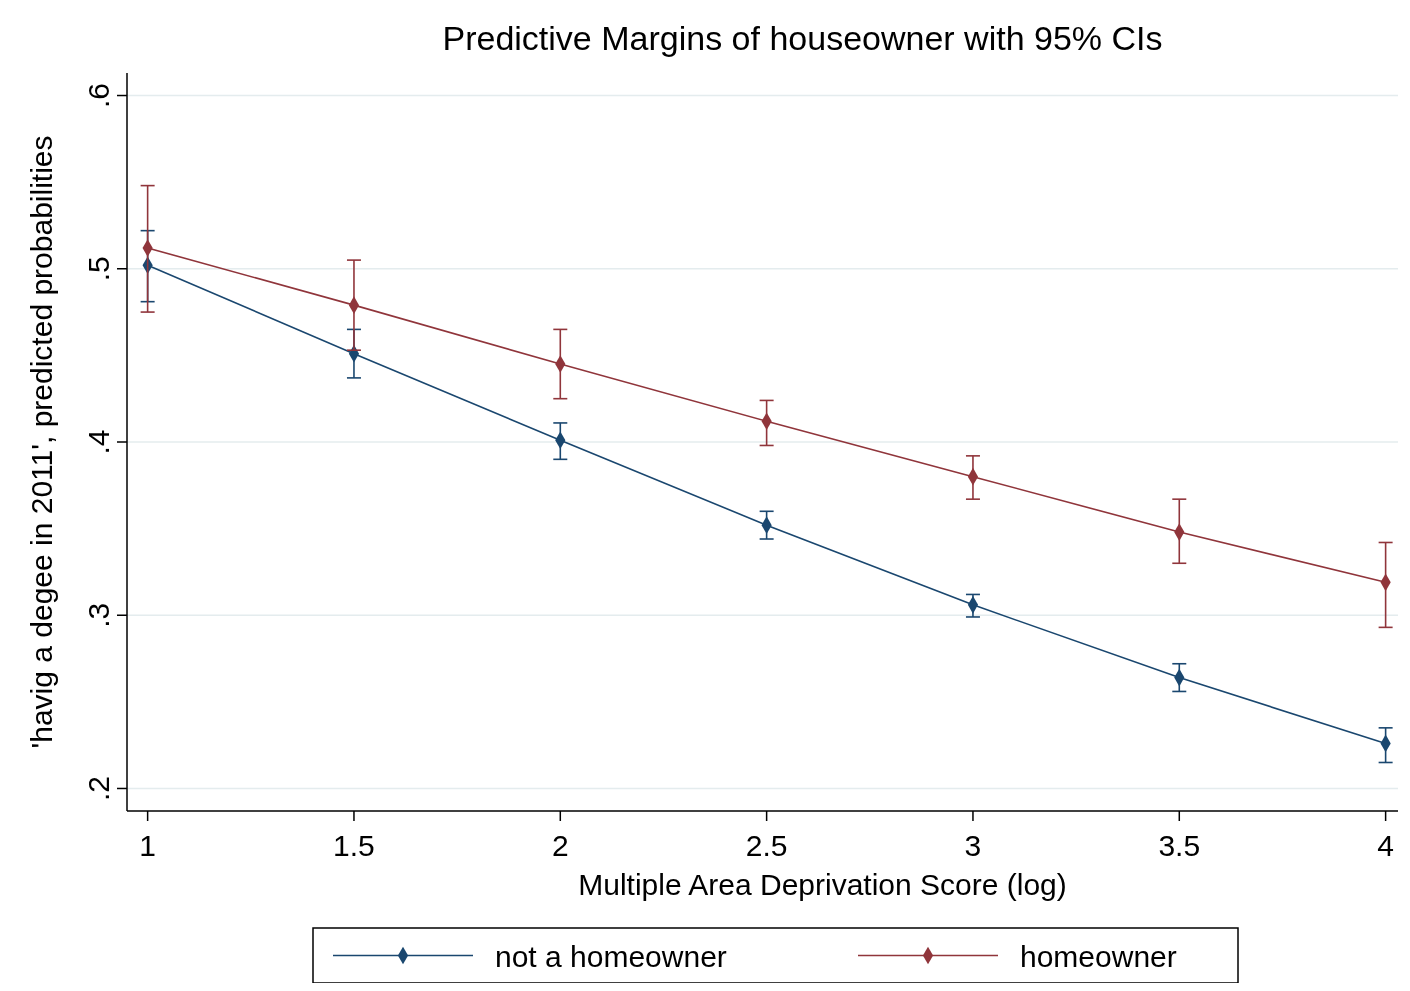 This screenshot has height=991, width=1410. What do you see at coordinates (1179, 845) in the screenshot?
I see `x-tick-label: 3.5` at bounding box center [1179, 845].